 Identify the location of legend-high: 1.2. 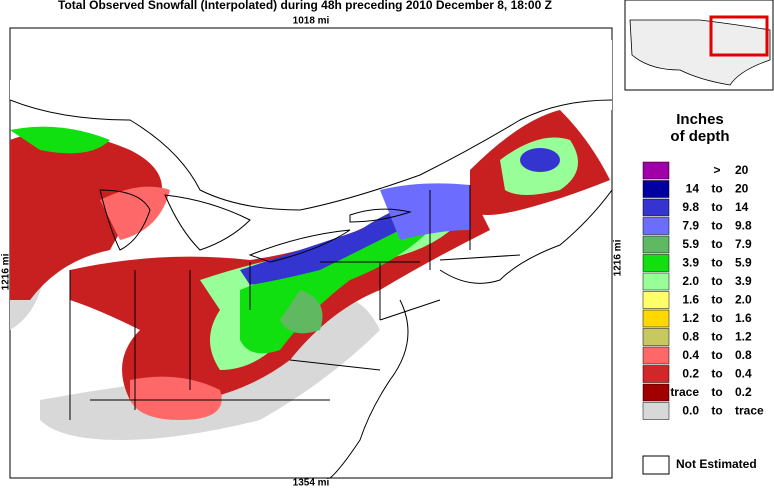
(743, 337).